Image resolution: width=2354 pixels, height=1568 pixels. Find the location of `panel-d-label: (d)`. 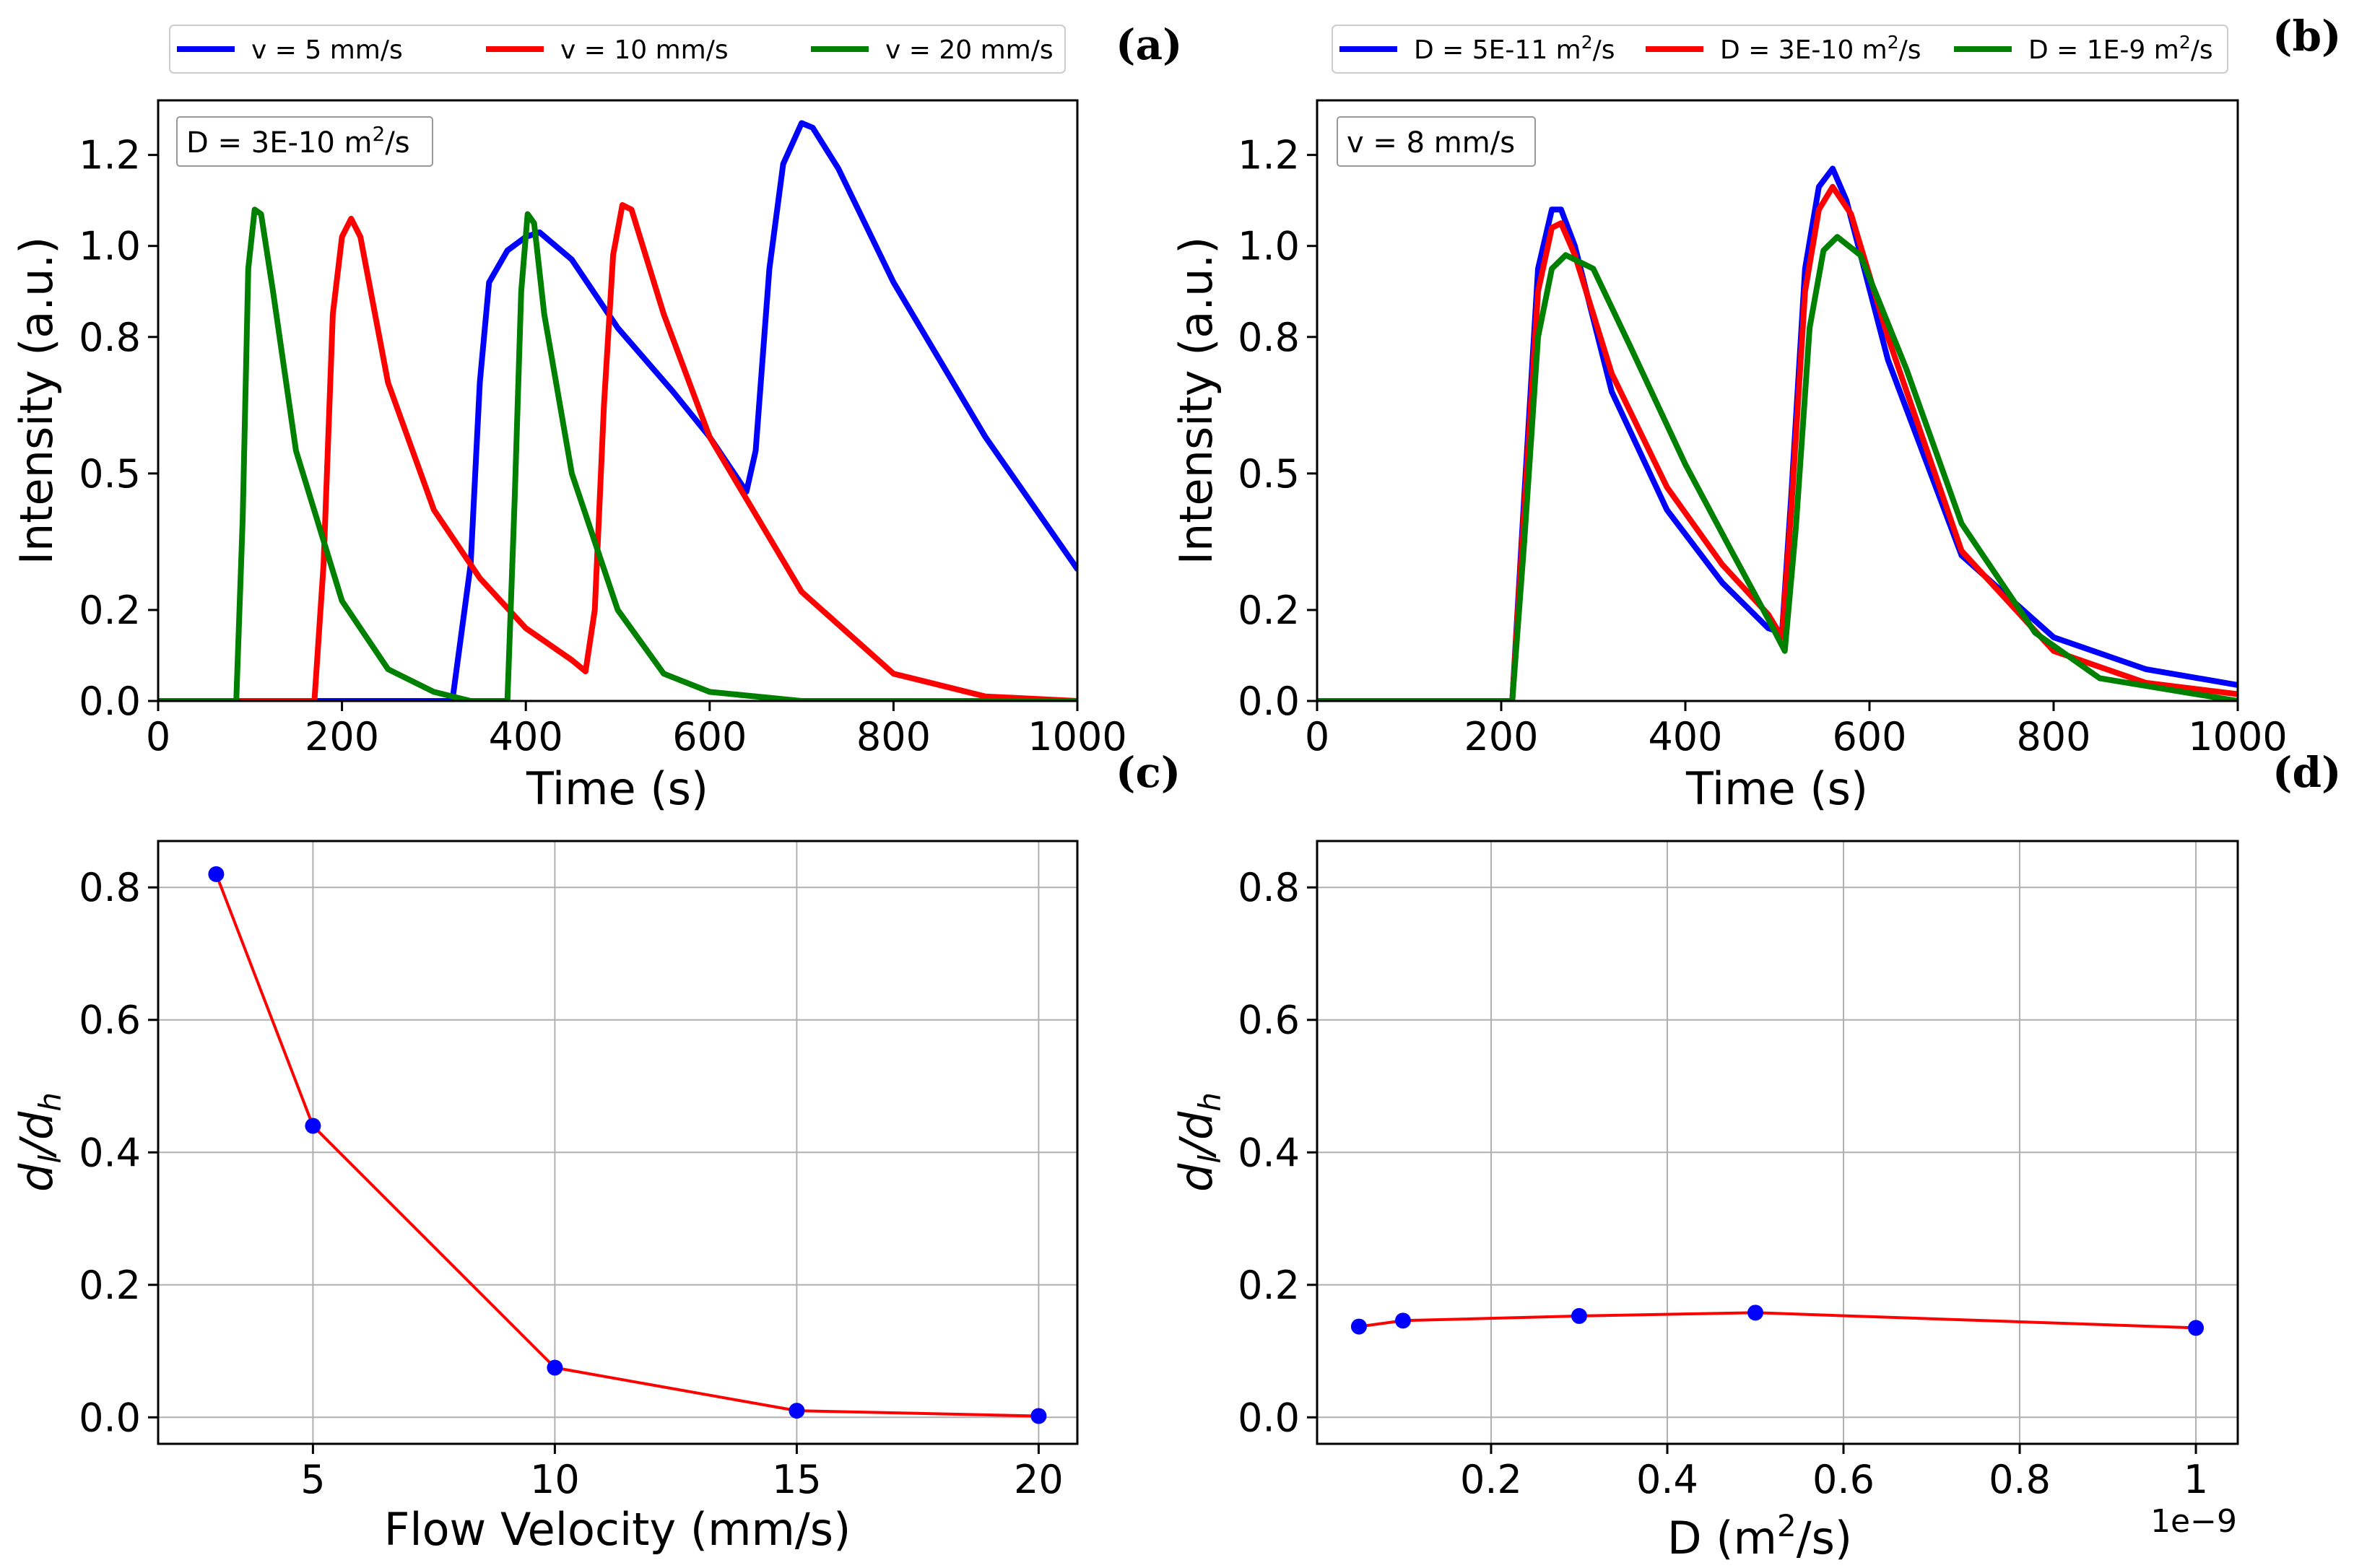

panel-d-label: (d) is located at coordinates (2306, 772).